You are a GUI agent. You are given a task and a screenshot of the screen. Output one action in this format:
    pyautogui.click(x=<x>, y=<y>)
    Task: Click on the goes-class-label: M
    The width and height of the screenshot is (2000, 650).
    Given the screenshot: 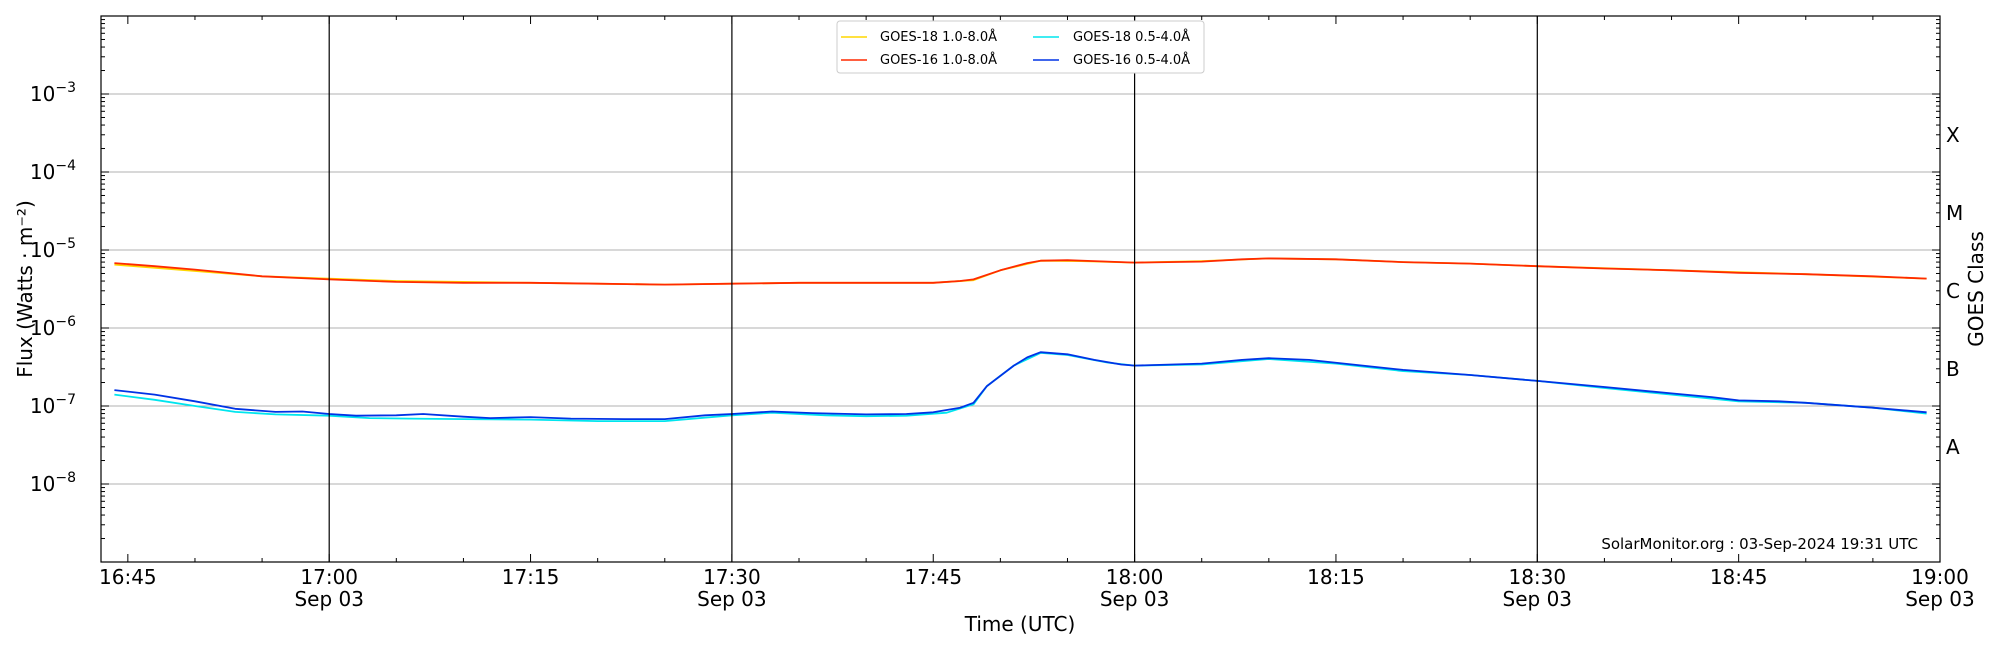 What is the action you would take?
    pyautogui.click(x=1954, y=213)
    